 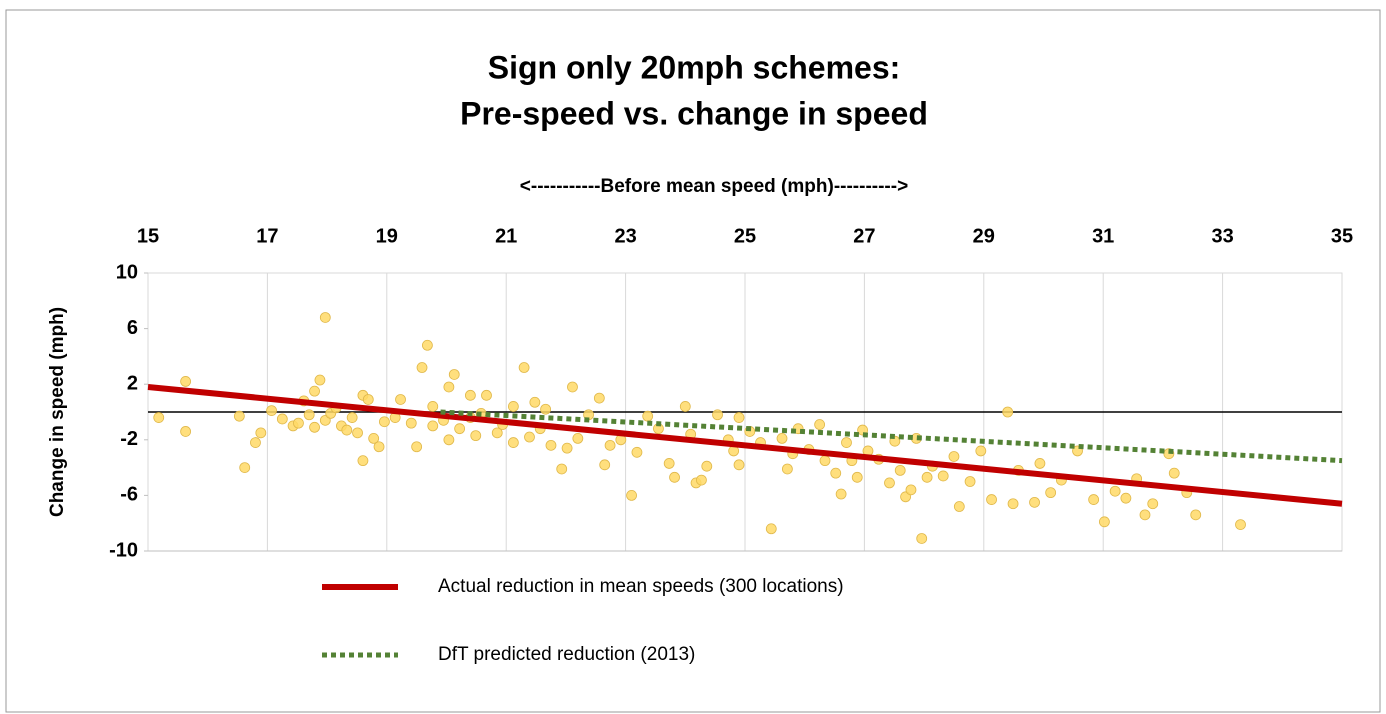 What do you see at coordinates (745, 236) in the screenshot?
I see `x-tick-label: 25` at bounding box center [745, 236].